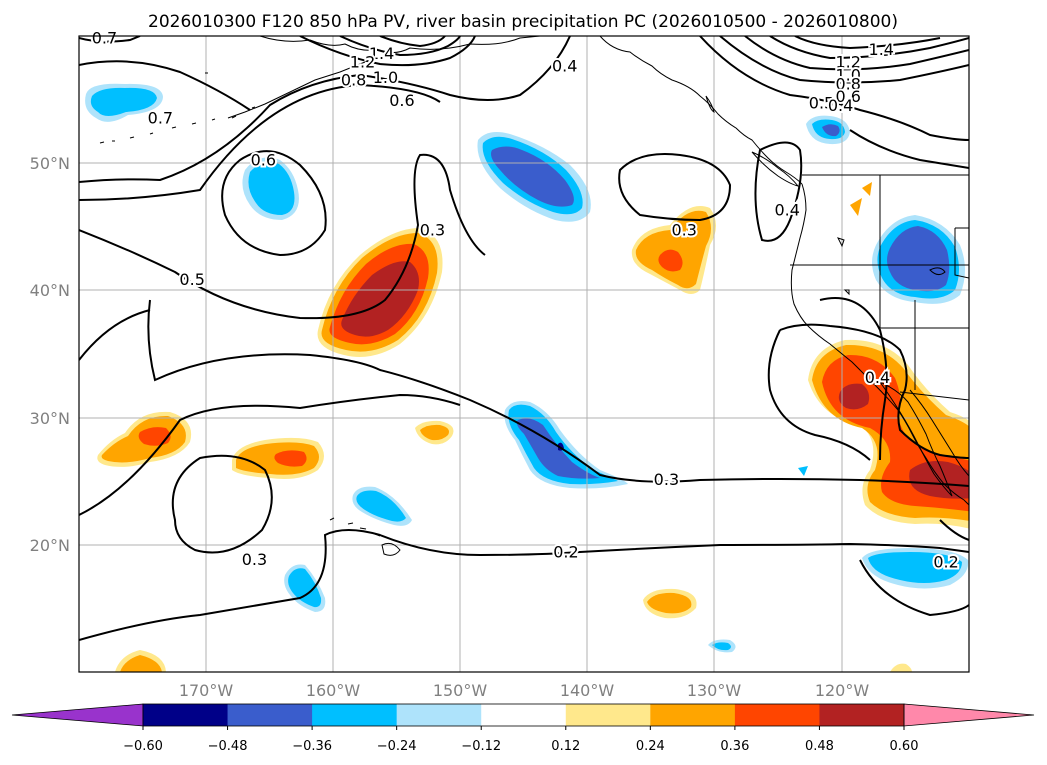  What do you see at coordinates (842, 690) in the screenshot?
I see `lon-tick-label: 120°W` at bounding box center [842, 690].